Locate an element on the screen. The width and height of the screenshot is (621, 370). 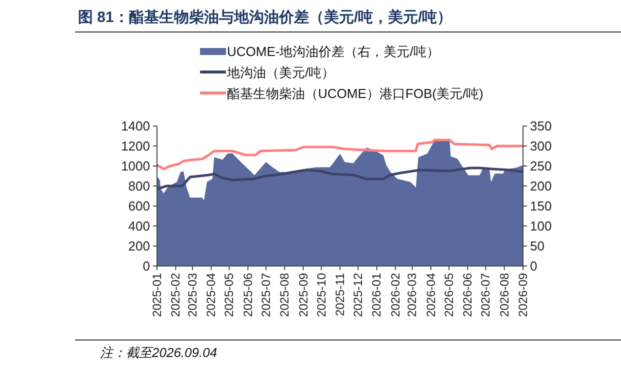
x-tick-label: 2025-01 is located at coordinates (157, 295).